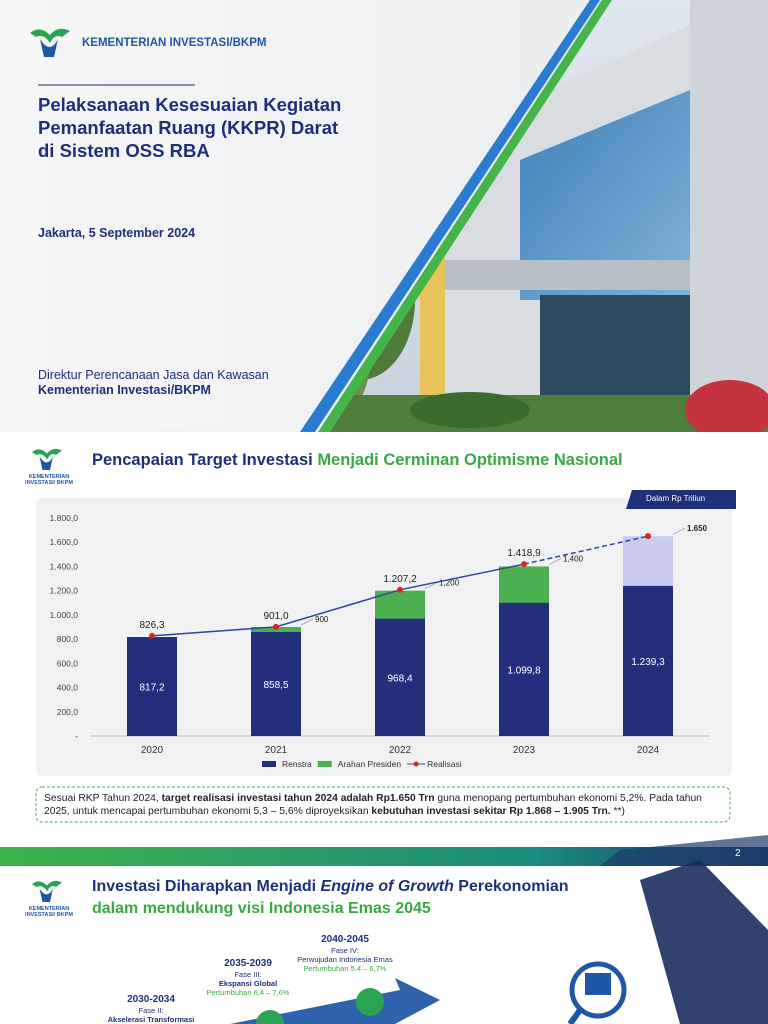 This screenshot has width=768, height=1024. What do you see at coordinates (151, 625) in the screenshot?
I see `line-value-label: 826,3` at bounding box center [151, 625].